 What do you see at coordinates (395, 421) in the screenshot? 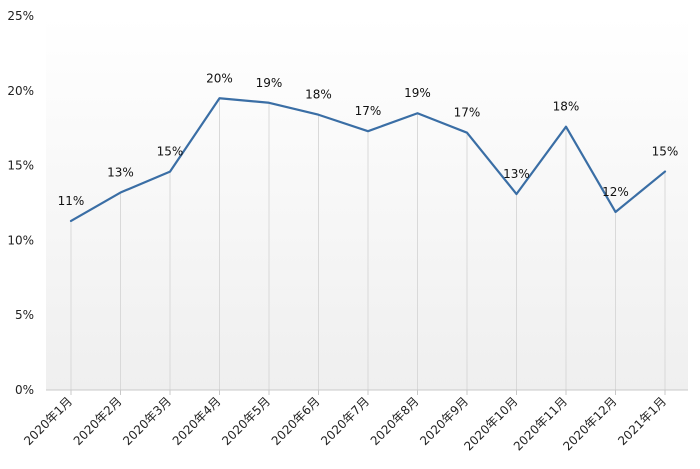
I see `x-tick-label: 2020年8月` at bounding box center [395, 421].